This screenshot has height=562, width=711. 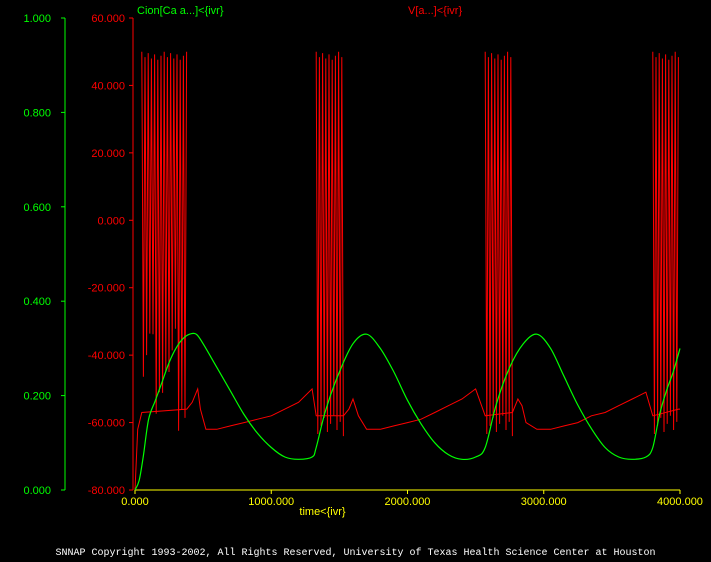 I want to click on time-tick-label: 3000.000, so click(x=544, y=502).